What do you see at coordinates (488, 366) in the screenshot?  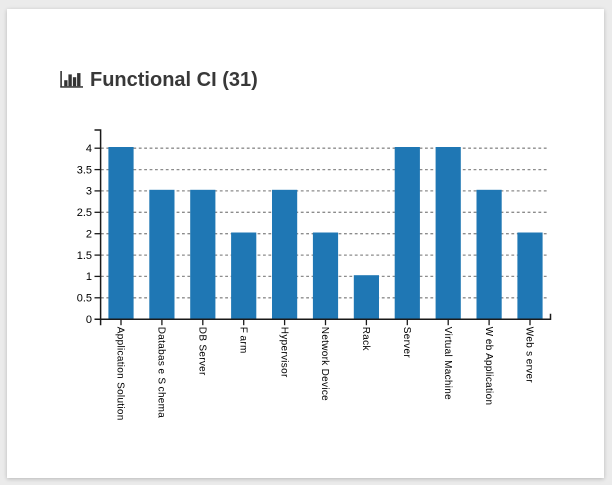 I see `svg-text: W eb Application` at bounding box center [488, 366].